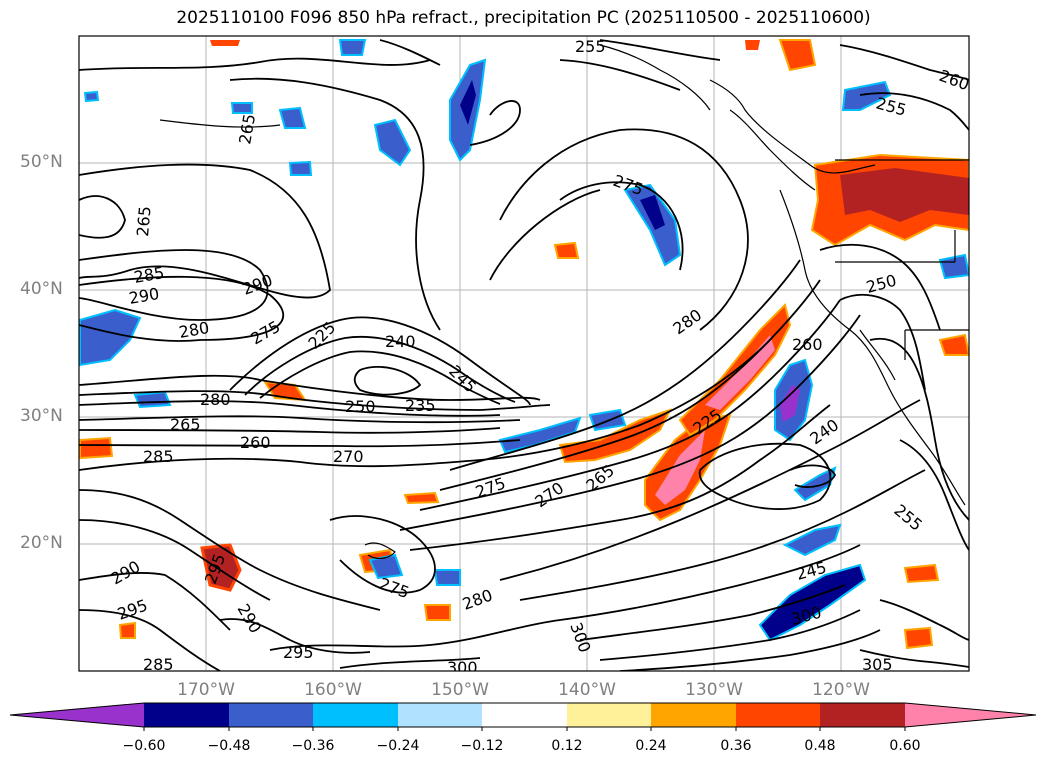 The height and width of the screenshot is (765, 1047). What do you see at coordinates (41, 416) in the screenshot?
I see `lat-label-30n: 30°N` at bounding box center [41, 416].